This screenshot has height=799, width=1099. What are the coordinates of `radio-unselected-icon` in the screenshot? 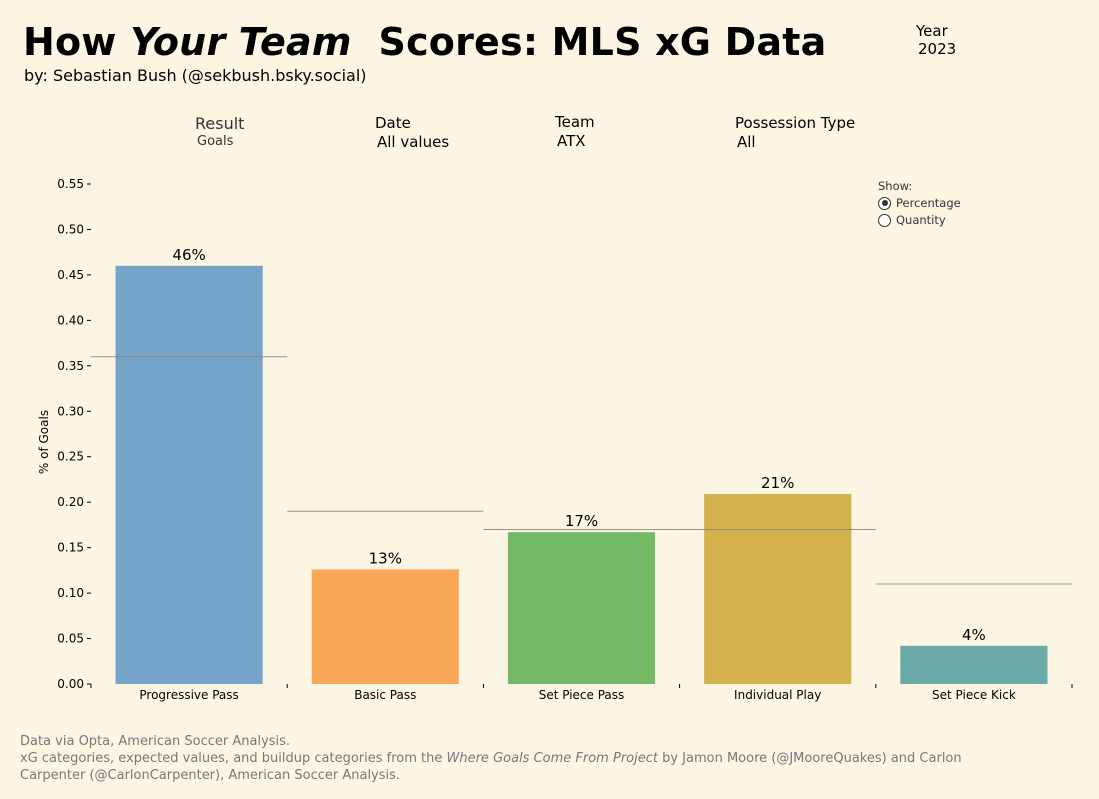 It's located at (884, 220).